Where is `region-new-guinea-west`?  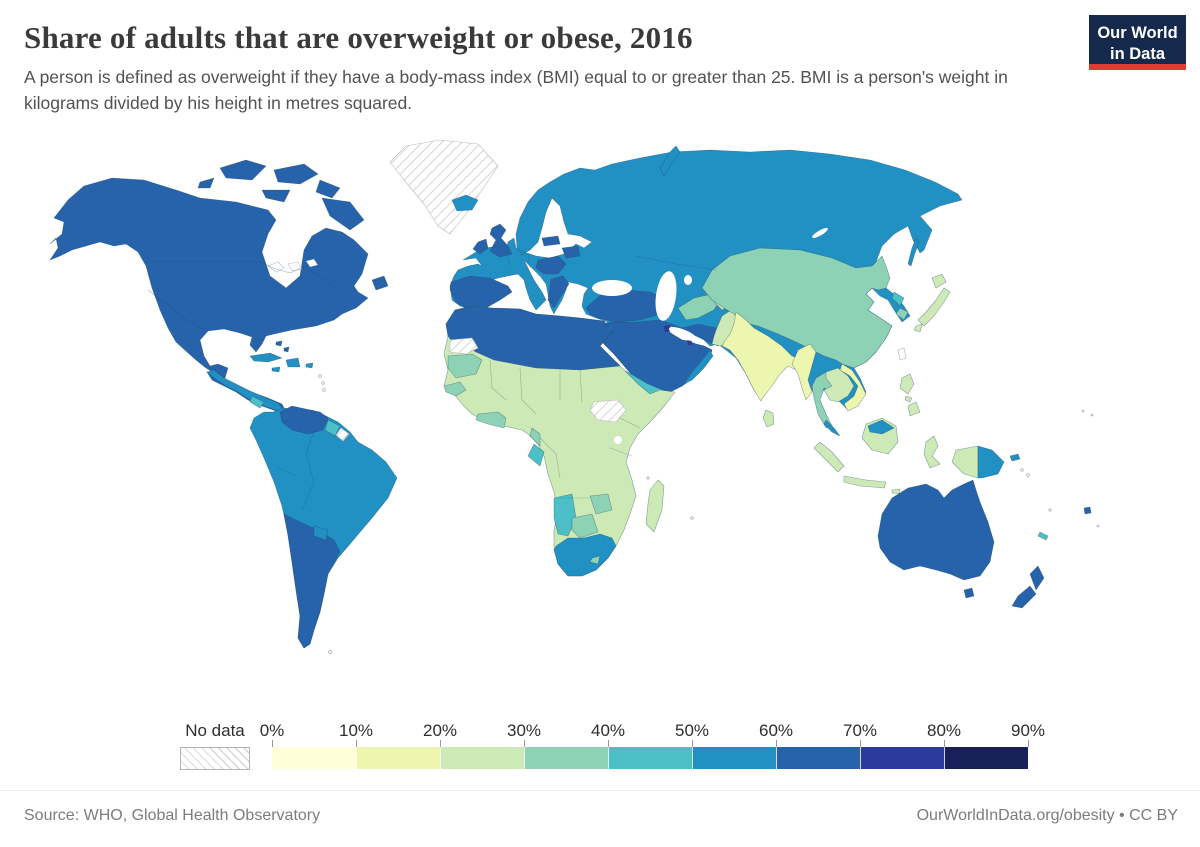 region-new-guinea-west is located at coordinates (965, 462).